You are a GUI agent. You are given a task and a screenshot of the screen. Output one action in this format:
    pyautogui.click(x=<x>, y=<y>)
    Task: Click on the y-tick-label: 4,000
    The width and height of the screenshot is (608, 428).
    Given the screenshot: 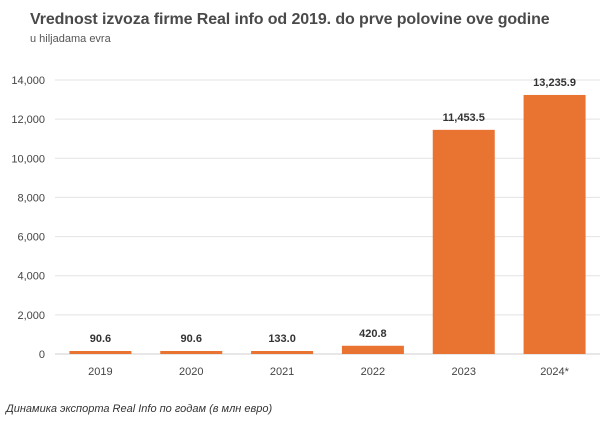 What is the action you would take?
    pyautogui.click(x=31, y=277)
    